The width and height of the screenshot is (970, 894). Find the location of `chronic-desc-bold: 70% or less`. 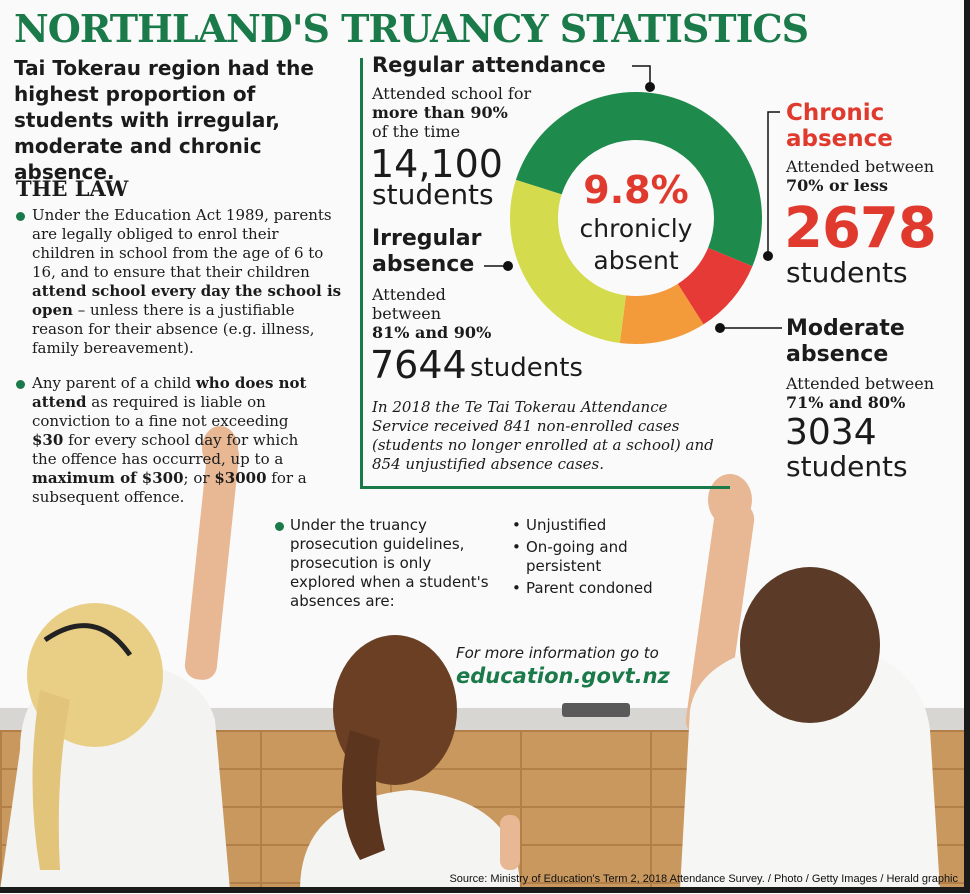

chronic-desc-bold: 70% or less is located at coordinates (837, 185).